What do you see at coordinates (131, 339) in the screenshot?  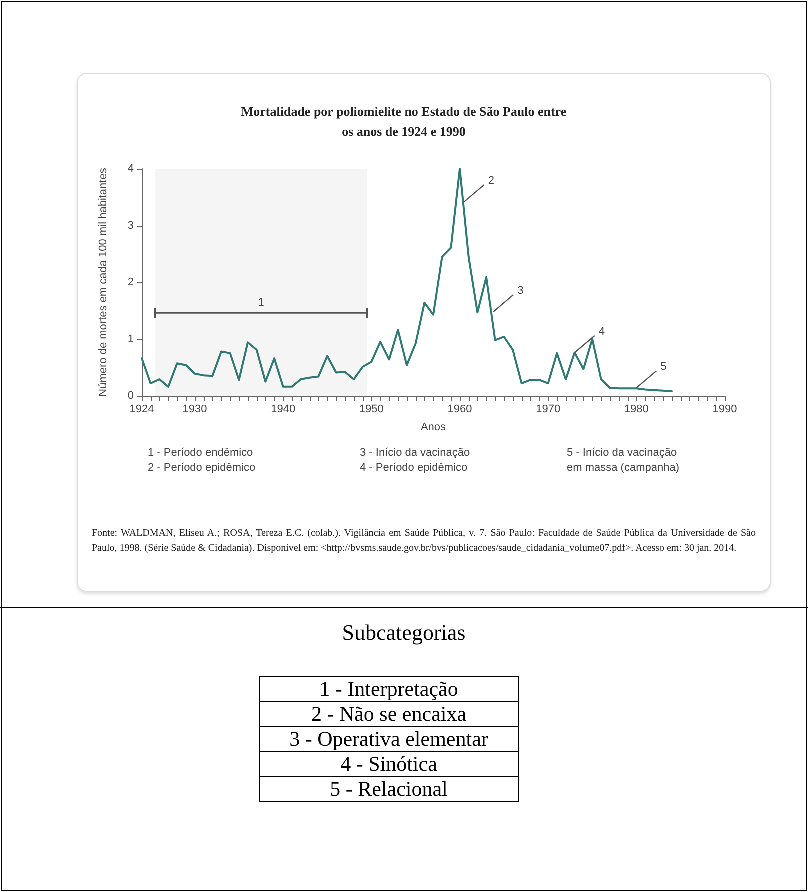 I see `y-tick-label: 1` at bounding box center [131, 339].